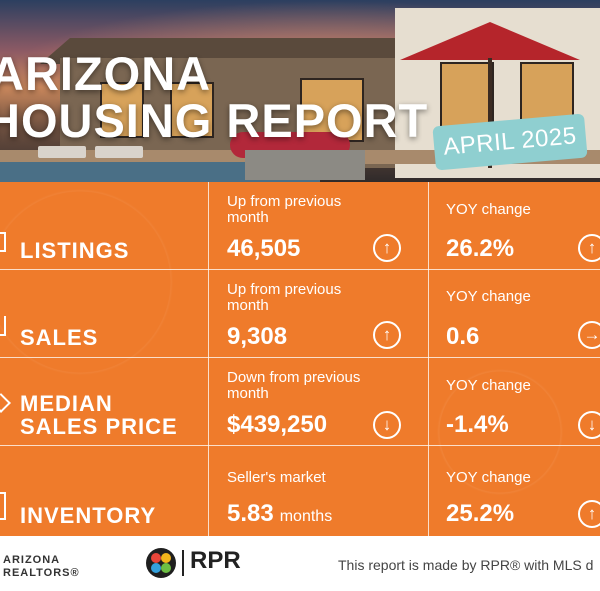 The height and width of the screenshot is (591, 600). I want to click on price-tag-icon, so click(5, 403).